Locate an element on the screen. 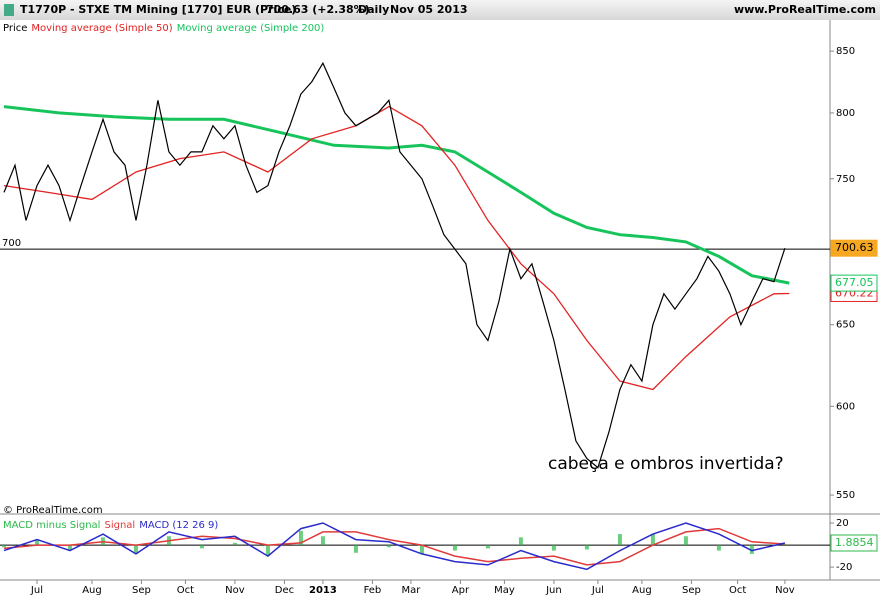 Image resolution: width=880 pixels, height=604 pixels. header-bar is located at coordinates (440, 10).